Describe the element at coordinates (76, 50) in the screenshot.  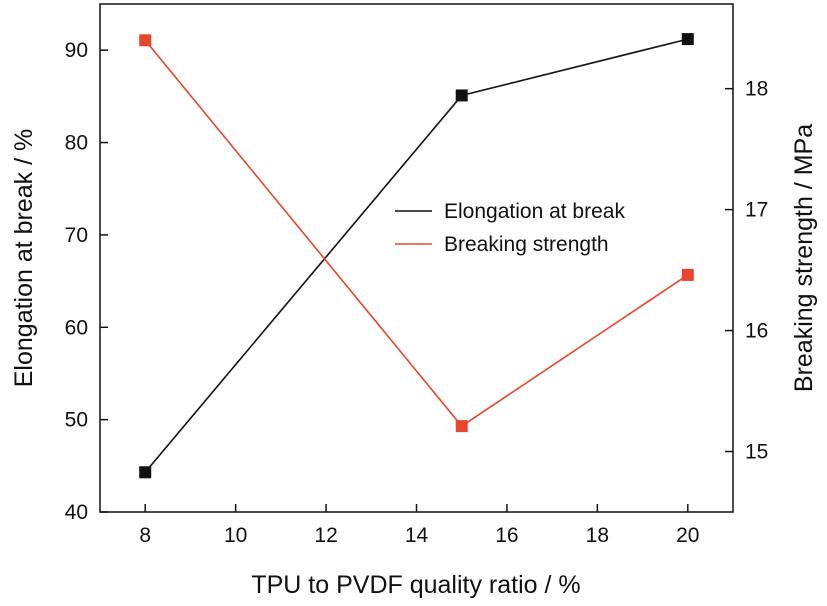
I see `left-y-tick-label: 90` at that location.